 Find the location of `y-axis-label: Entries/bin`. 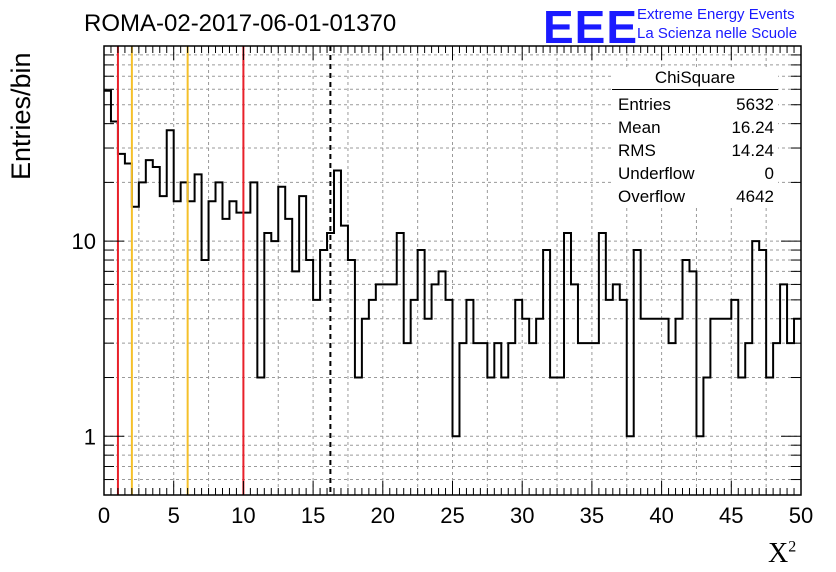

y-axis-label: Entries/bin is located at coordinates (21, 116).